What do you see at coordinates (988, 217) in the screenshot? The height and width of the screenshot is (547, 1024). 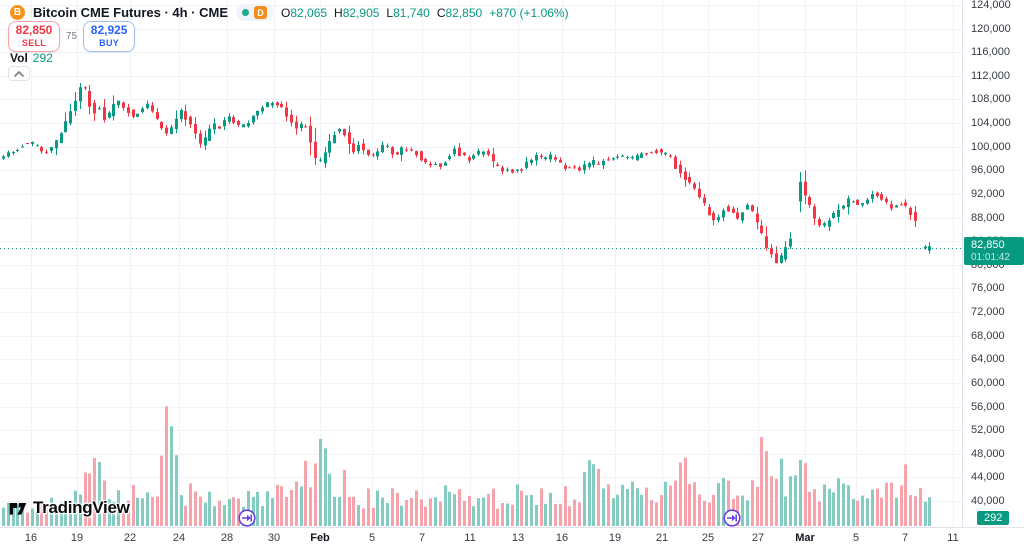 I see `price-tick-label: 88,000` at bounding box center [988, 217].